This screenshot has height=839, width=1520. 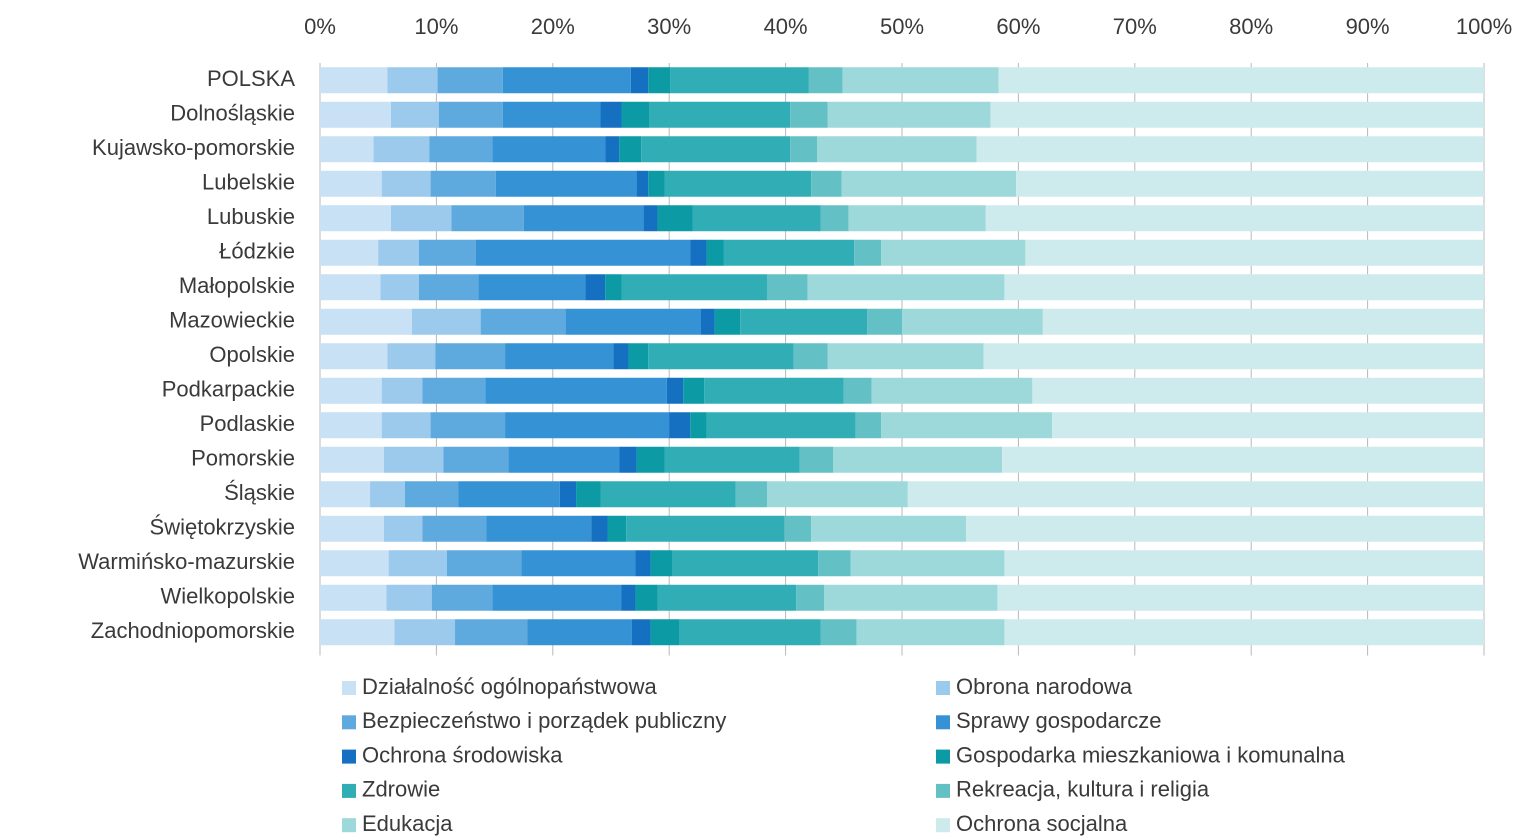 I want to click on x-tick-label: 30%, so click(x=669, y=26).